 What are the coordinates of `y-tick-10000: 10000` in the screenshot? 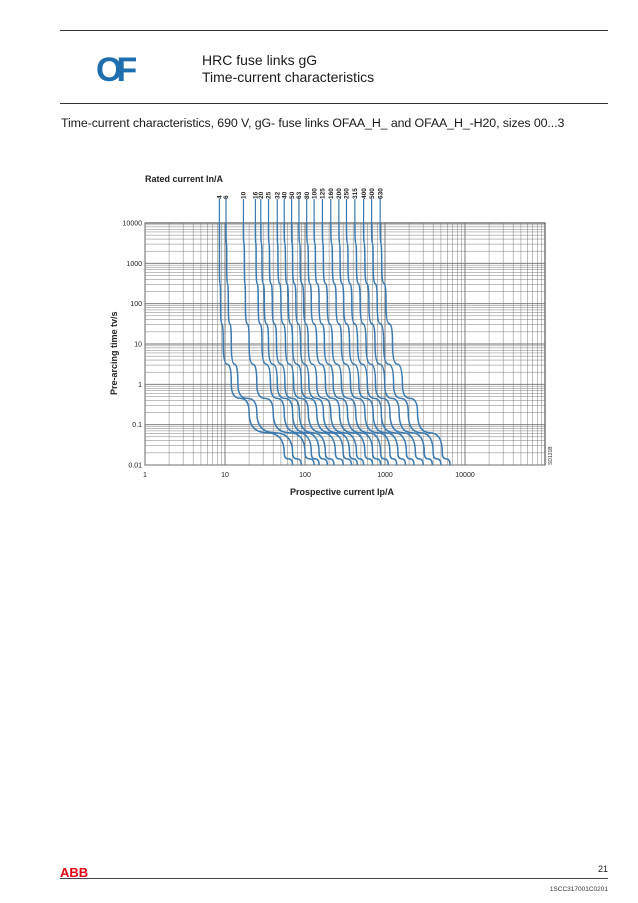 It's located at (133, 224).